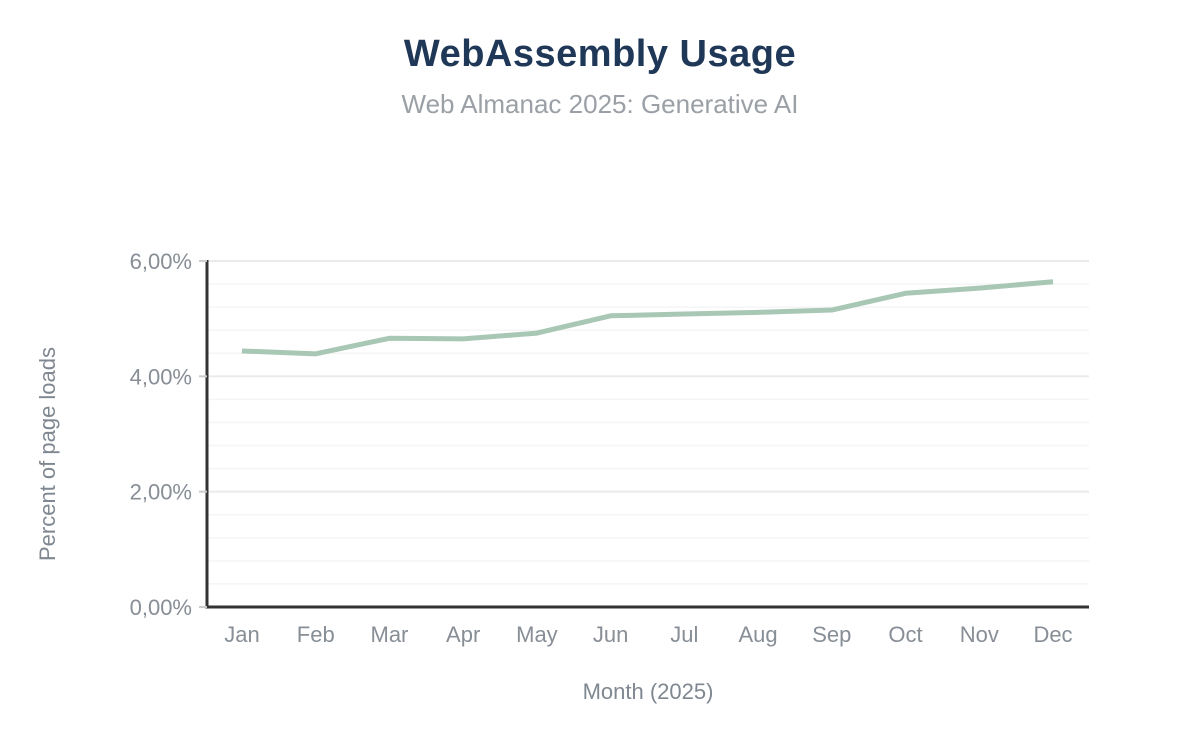 This screenshot has height=742, width=1200. What do you see at coordinates (316, 634) in the screenshot?
I see `x-tick-label: Feb` at bounding box center [316, 634].